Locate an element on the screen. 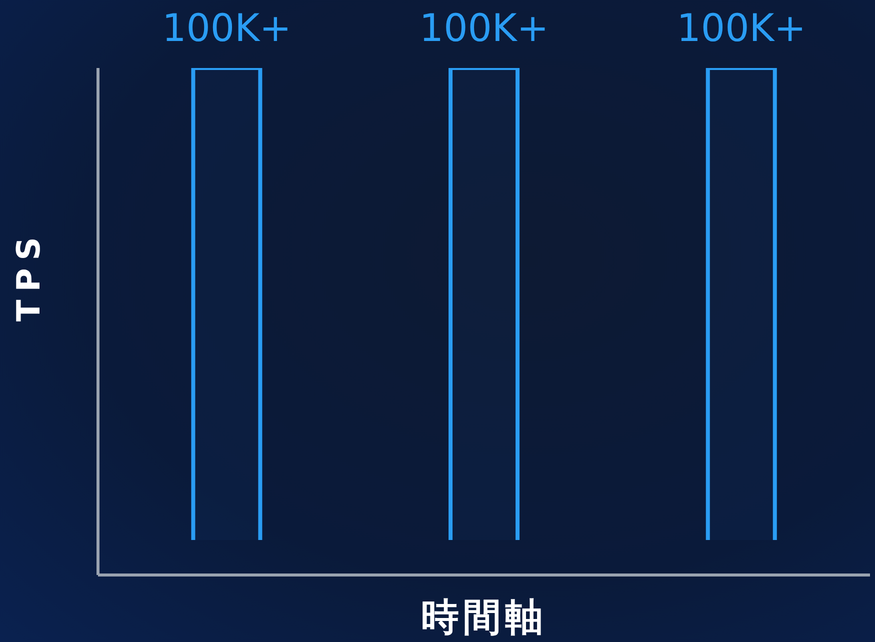  y-axis-title: TPS is located at coordinates (28, 275).